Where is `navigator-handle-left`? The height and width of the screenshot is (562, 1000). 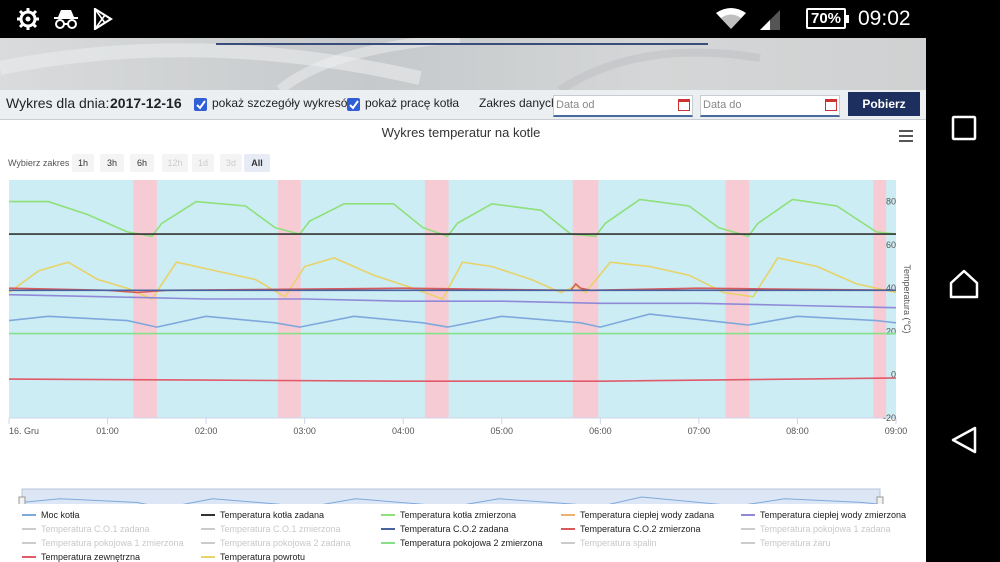
navigator-handle-left is located at coordinates (22, 500).